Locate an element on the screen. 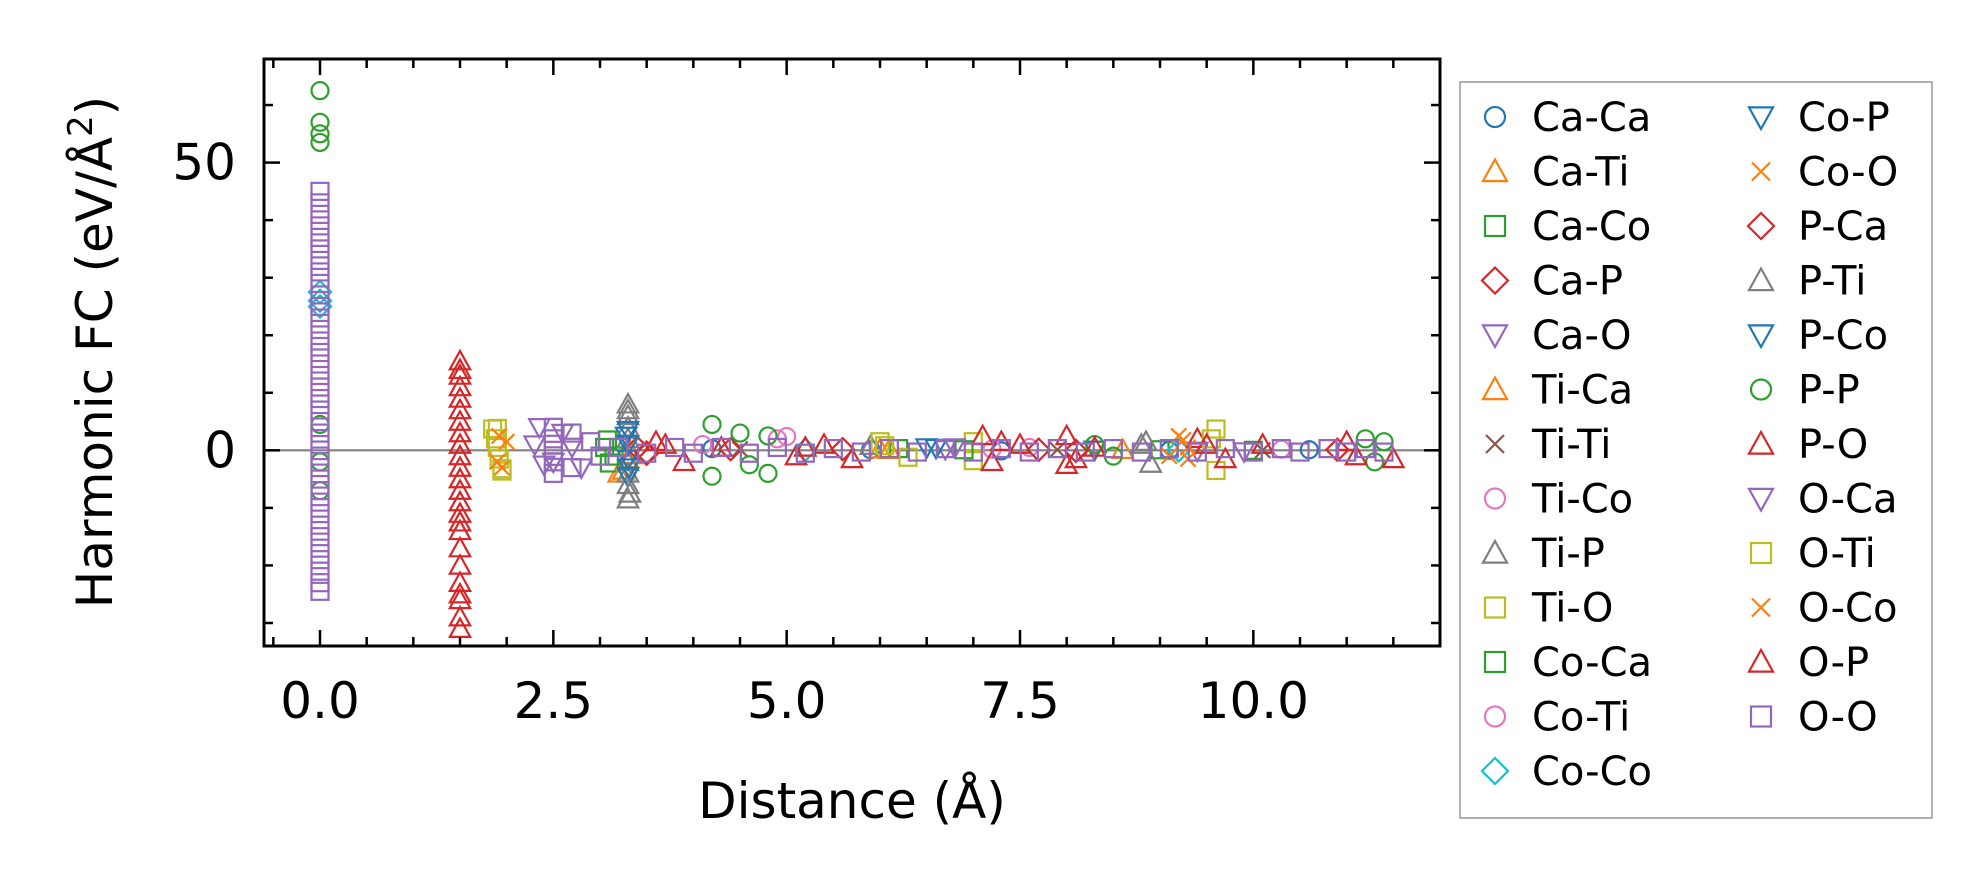  x-tick-label: 10.0 is located at coordinates (1253, 701).